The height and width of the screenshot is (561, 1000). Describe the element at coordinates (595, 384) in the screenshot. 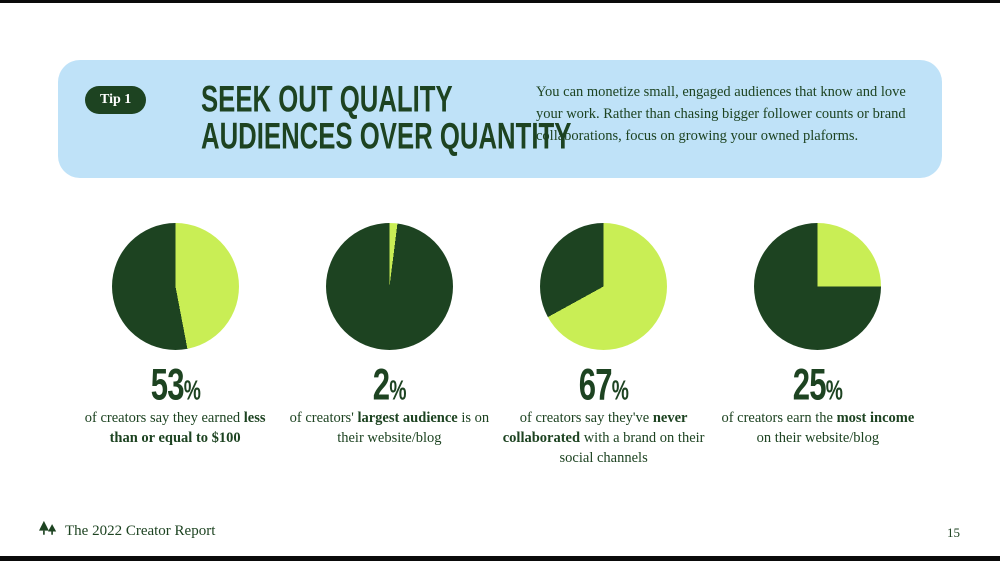

I see `stat-number: 67` at that location.